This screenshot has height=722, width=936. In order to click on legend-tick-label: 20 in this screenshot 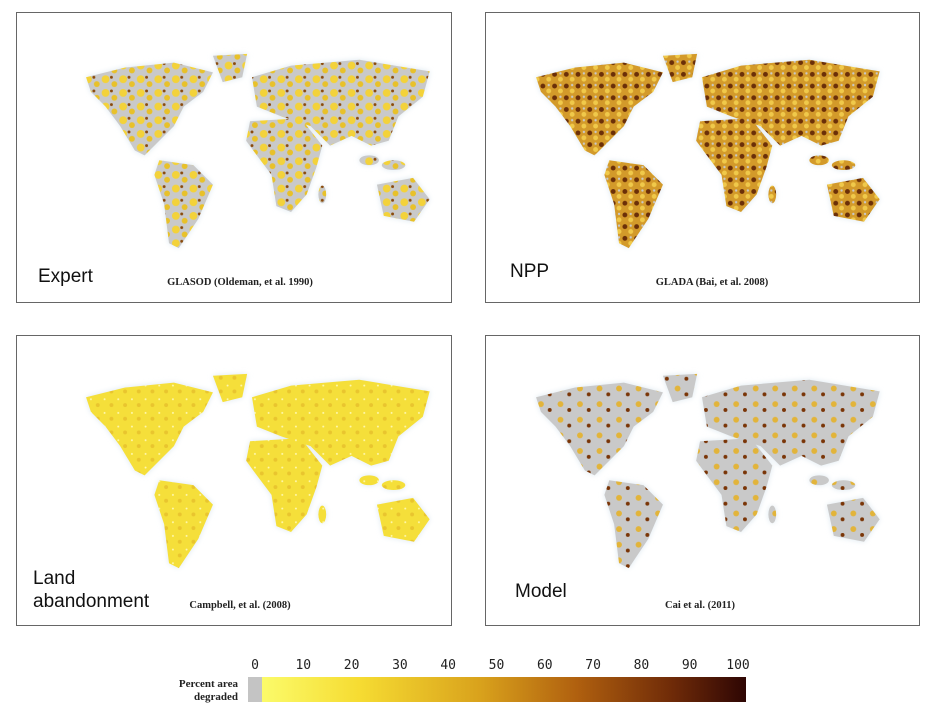, I will do `click(352, 665)`.